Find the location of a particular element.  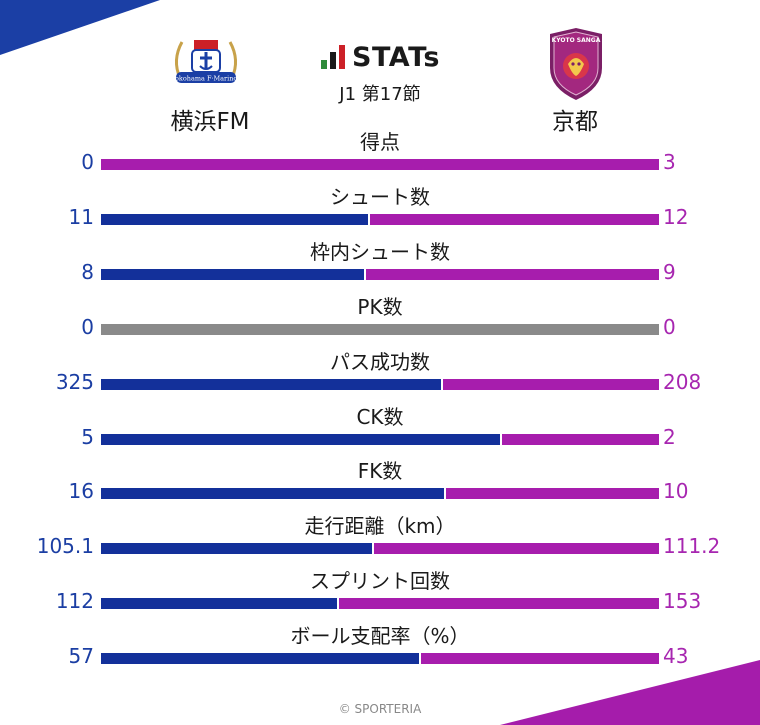

away-value-label: 208 is located at coordinates (682, 381).